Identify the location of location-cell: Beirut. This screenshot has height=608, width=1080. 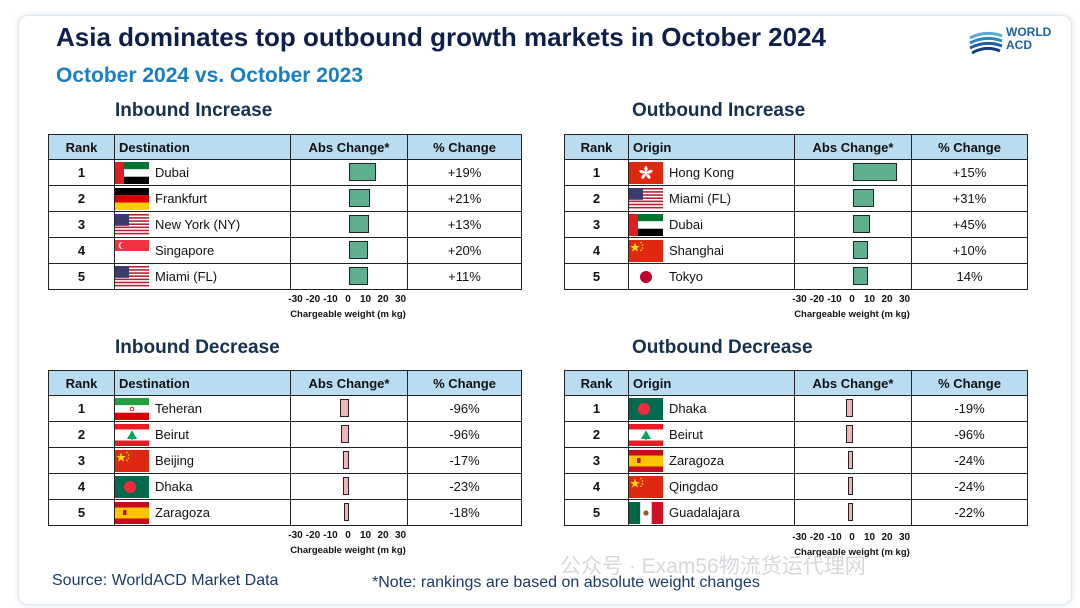
(711, 434).